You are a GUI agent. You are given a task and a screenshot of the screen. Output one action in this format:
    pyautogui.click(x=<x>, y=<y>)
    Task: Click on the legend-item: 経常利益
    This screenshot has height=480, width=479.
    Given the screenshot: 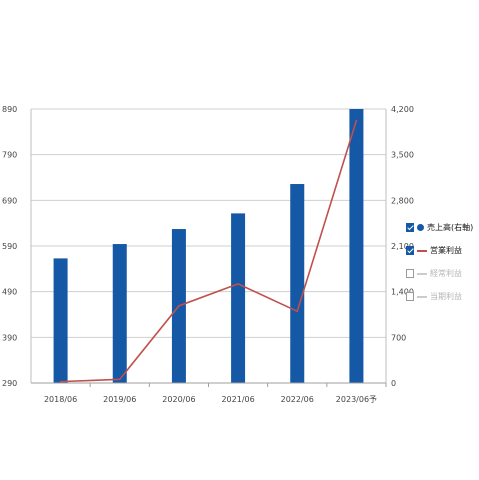 What is the action you would take?
    pyautogui.click(x=442, y=273)
    